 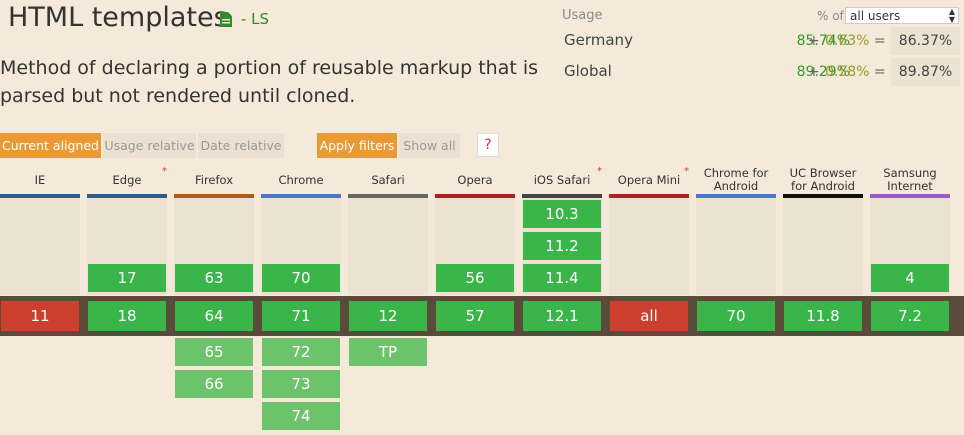 What do you see at coordinates (925, 72) in the screenshot?
I see `usage-total: 89.87%` at bounding box center [925, 72].